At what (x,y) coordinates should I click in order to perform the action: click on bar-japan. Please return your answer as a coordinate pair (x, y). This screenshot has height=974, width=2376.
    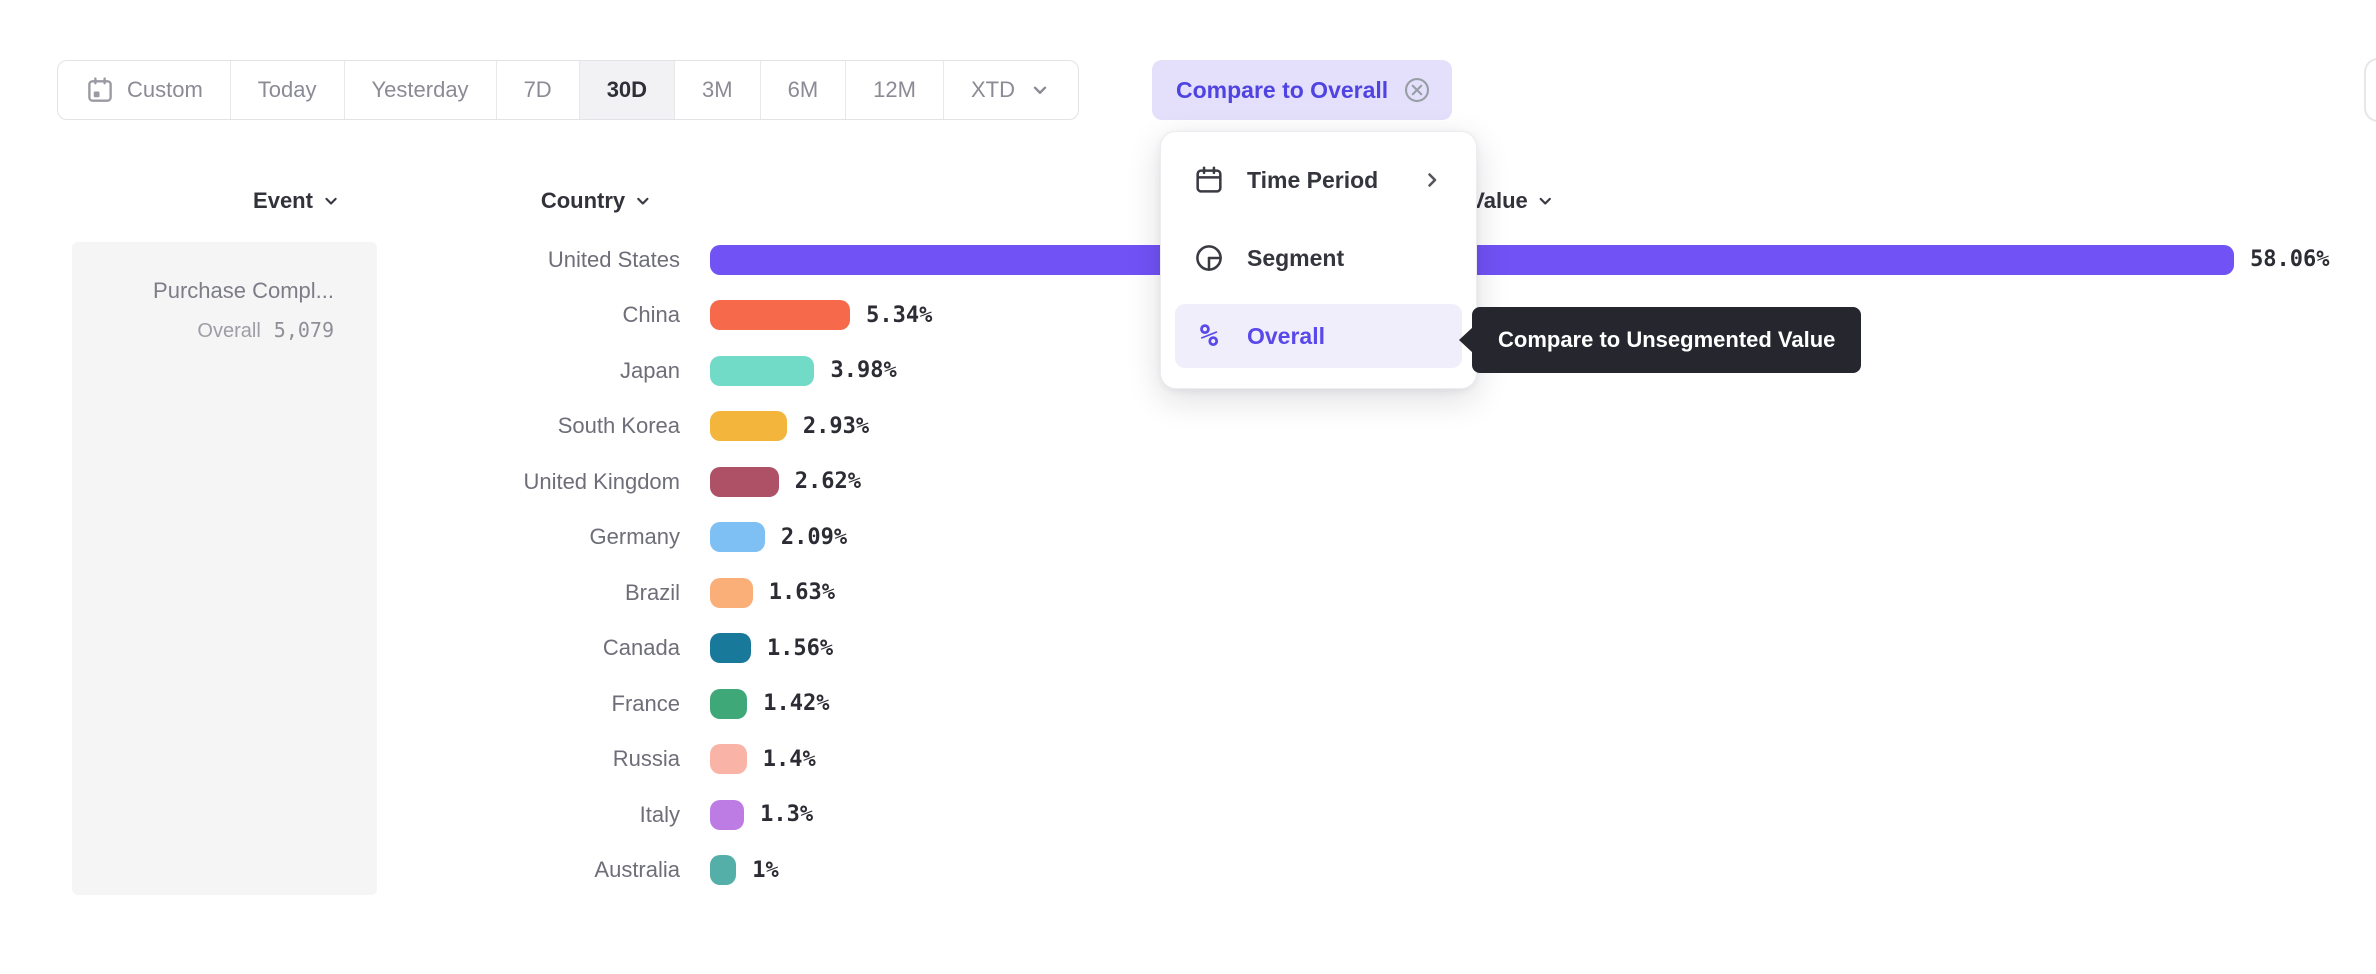
    Looking at the image, I should click on (762, 370).